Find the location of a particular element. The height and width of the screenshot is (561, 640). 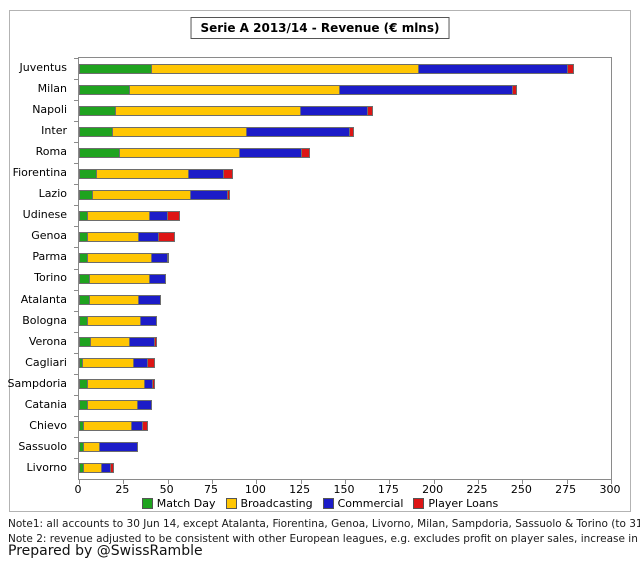

legend-label: Broadcasting is located at coordinates (276, 503).